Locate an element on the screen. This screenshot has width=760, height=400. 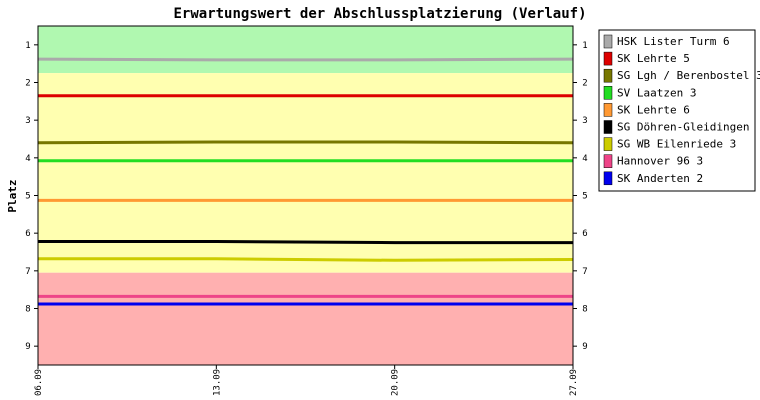
y-tick-label-left-3: 3 is located at coordinates (27, 121).